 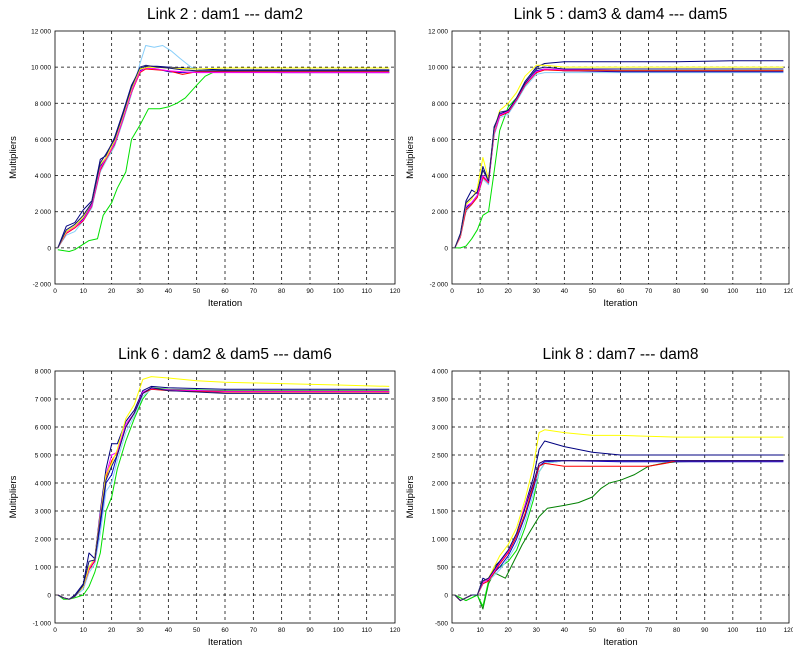 What do you see at coordinates (649, 291) in the screenshot?
I see `x-tick-label: 70` at bounding box center [649, 291].